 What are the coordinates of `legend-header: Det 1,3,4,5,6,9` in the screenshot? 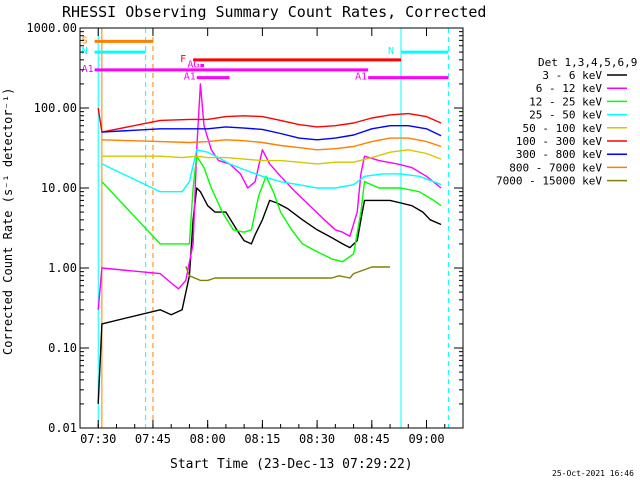 It's located at (587, 62).